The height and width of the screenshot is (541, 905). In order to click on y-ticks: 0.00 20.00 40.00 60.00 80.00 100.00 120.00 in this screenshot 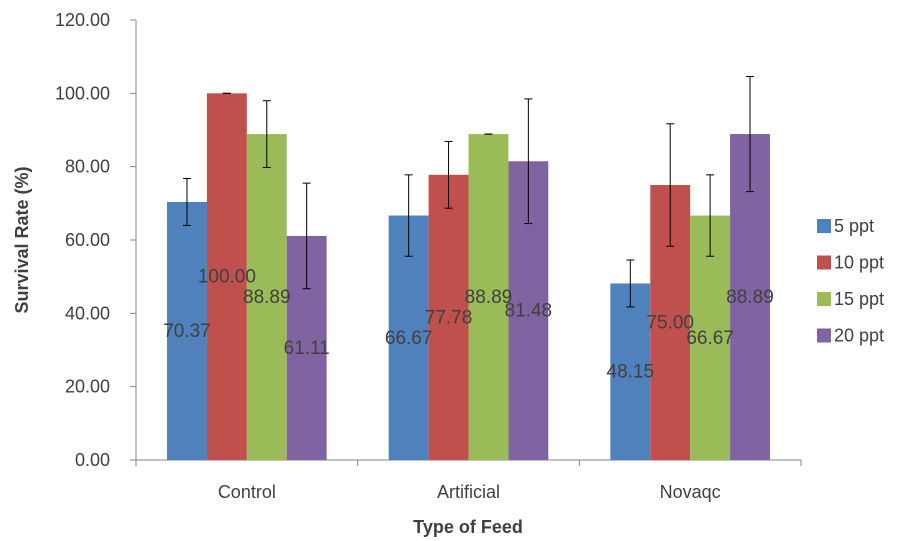, I will do `click(95, 240)`.